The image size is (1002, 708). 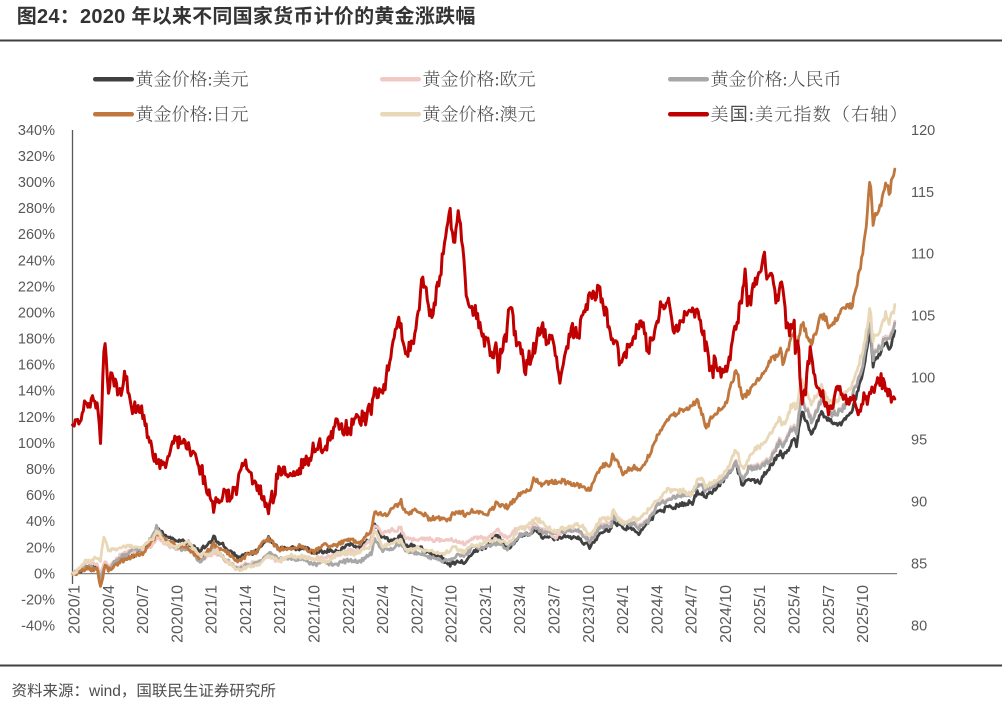 What do you see at coordinates (760, 609) in the screenshot?
I see `svg-text: 2025/1` at bounding box center [760, 609].